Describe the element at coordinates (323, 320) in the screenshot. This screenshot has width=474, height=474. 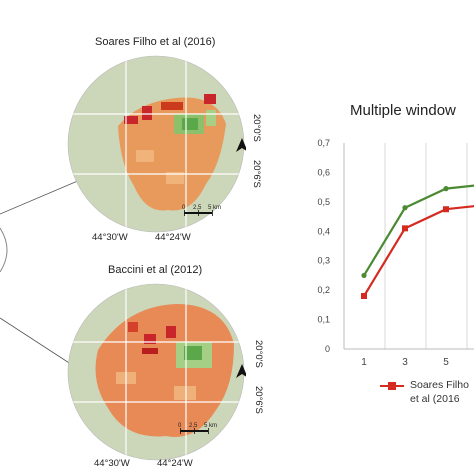
I see `y-tick-label: 0,1` at that location.